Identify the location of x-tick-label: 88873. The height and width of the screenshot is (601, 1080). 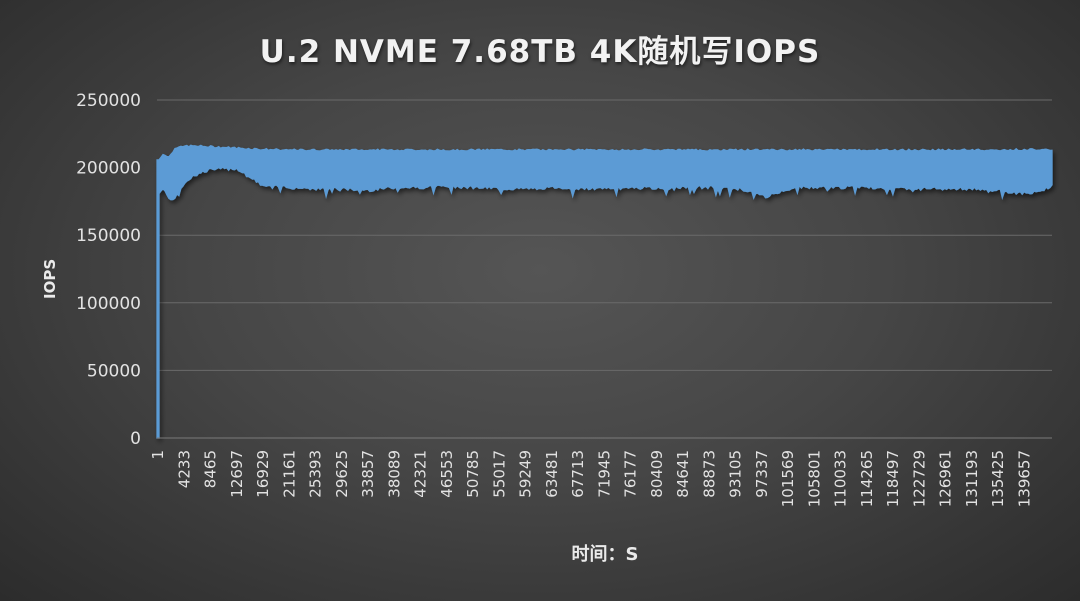
(709, 474).